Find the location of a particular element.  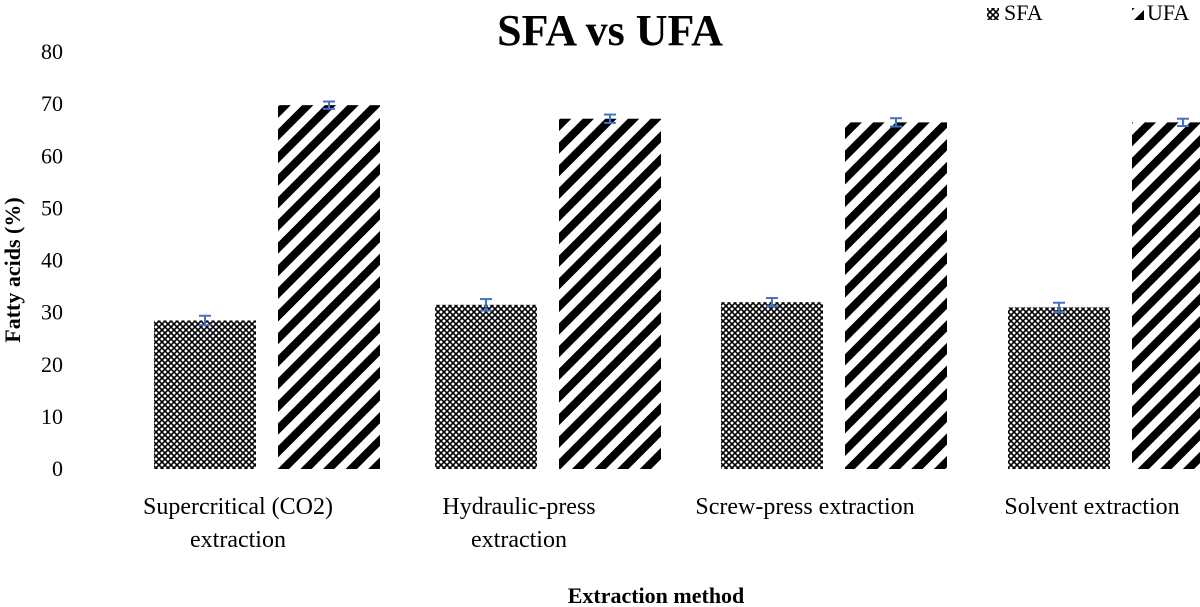

legend-swatch-sfa is located at coordinates (993, 14).